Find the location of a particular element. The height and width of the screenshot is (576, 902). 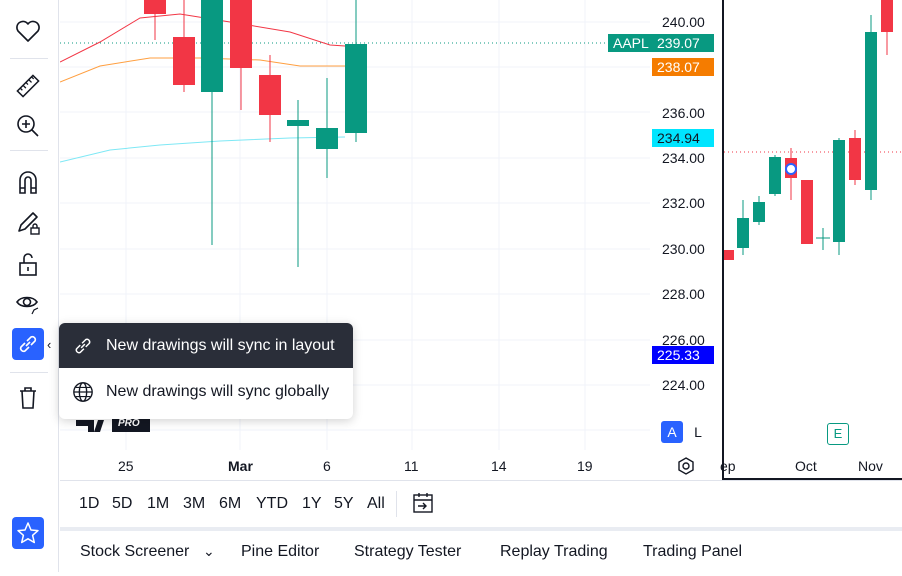

log-scale-button: L is located at coordinates (698, 432).